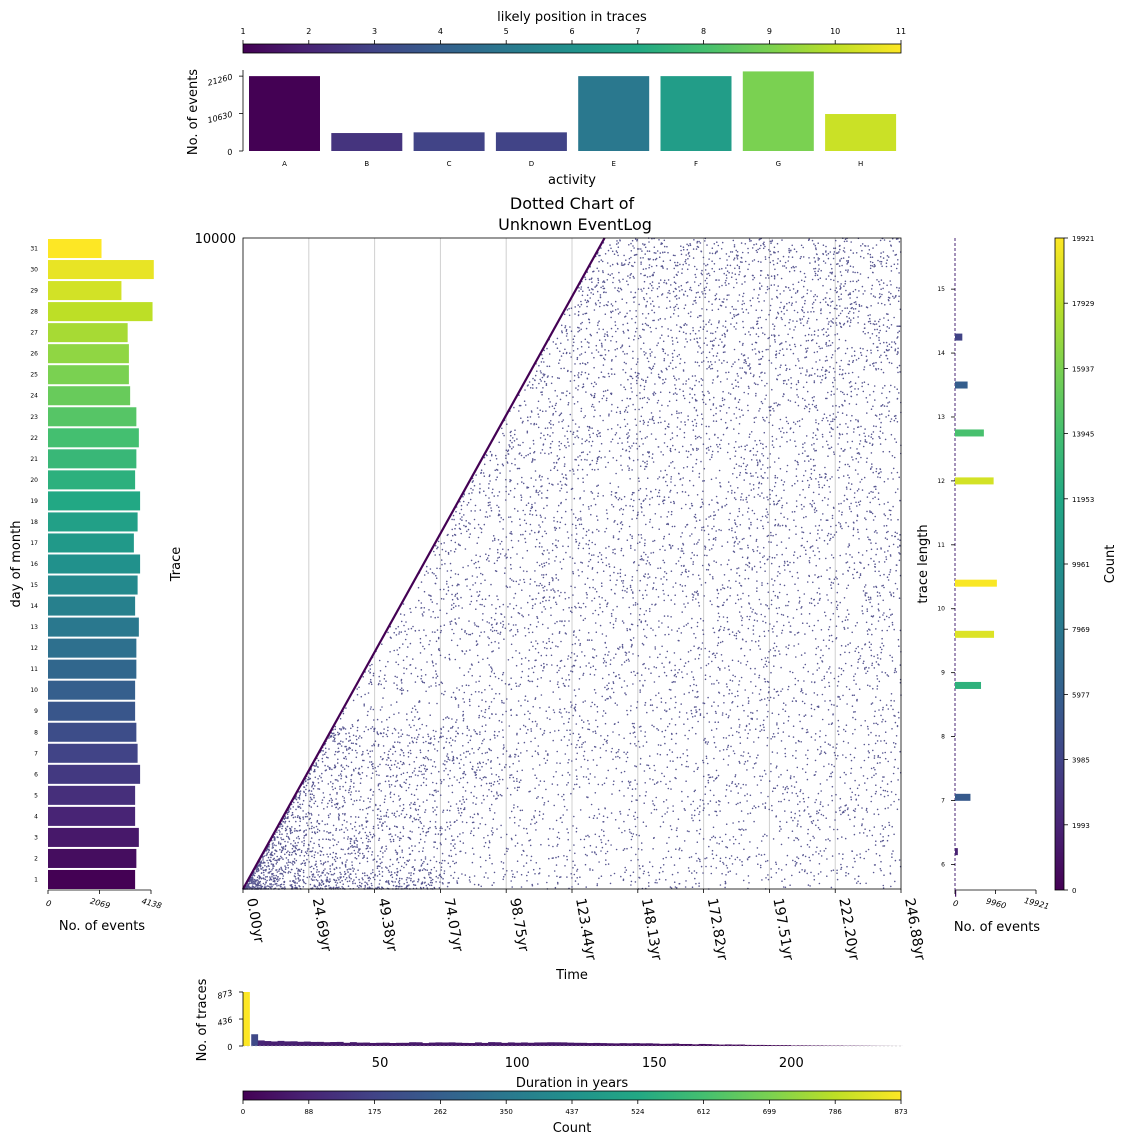 Image resolution: width=1127 pixels, height=1145 pixels. Describe the element at coordinates (941, 481) in the screenshot. I see `trace-length-ytick-label: 12` at that location.